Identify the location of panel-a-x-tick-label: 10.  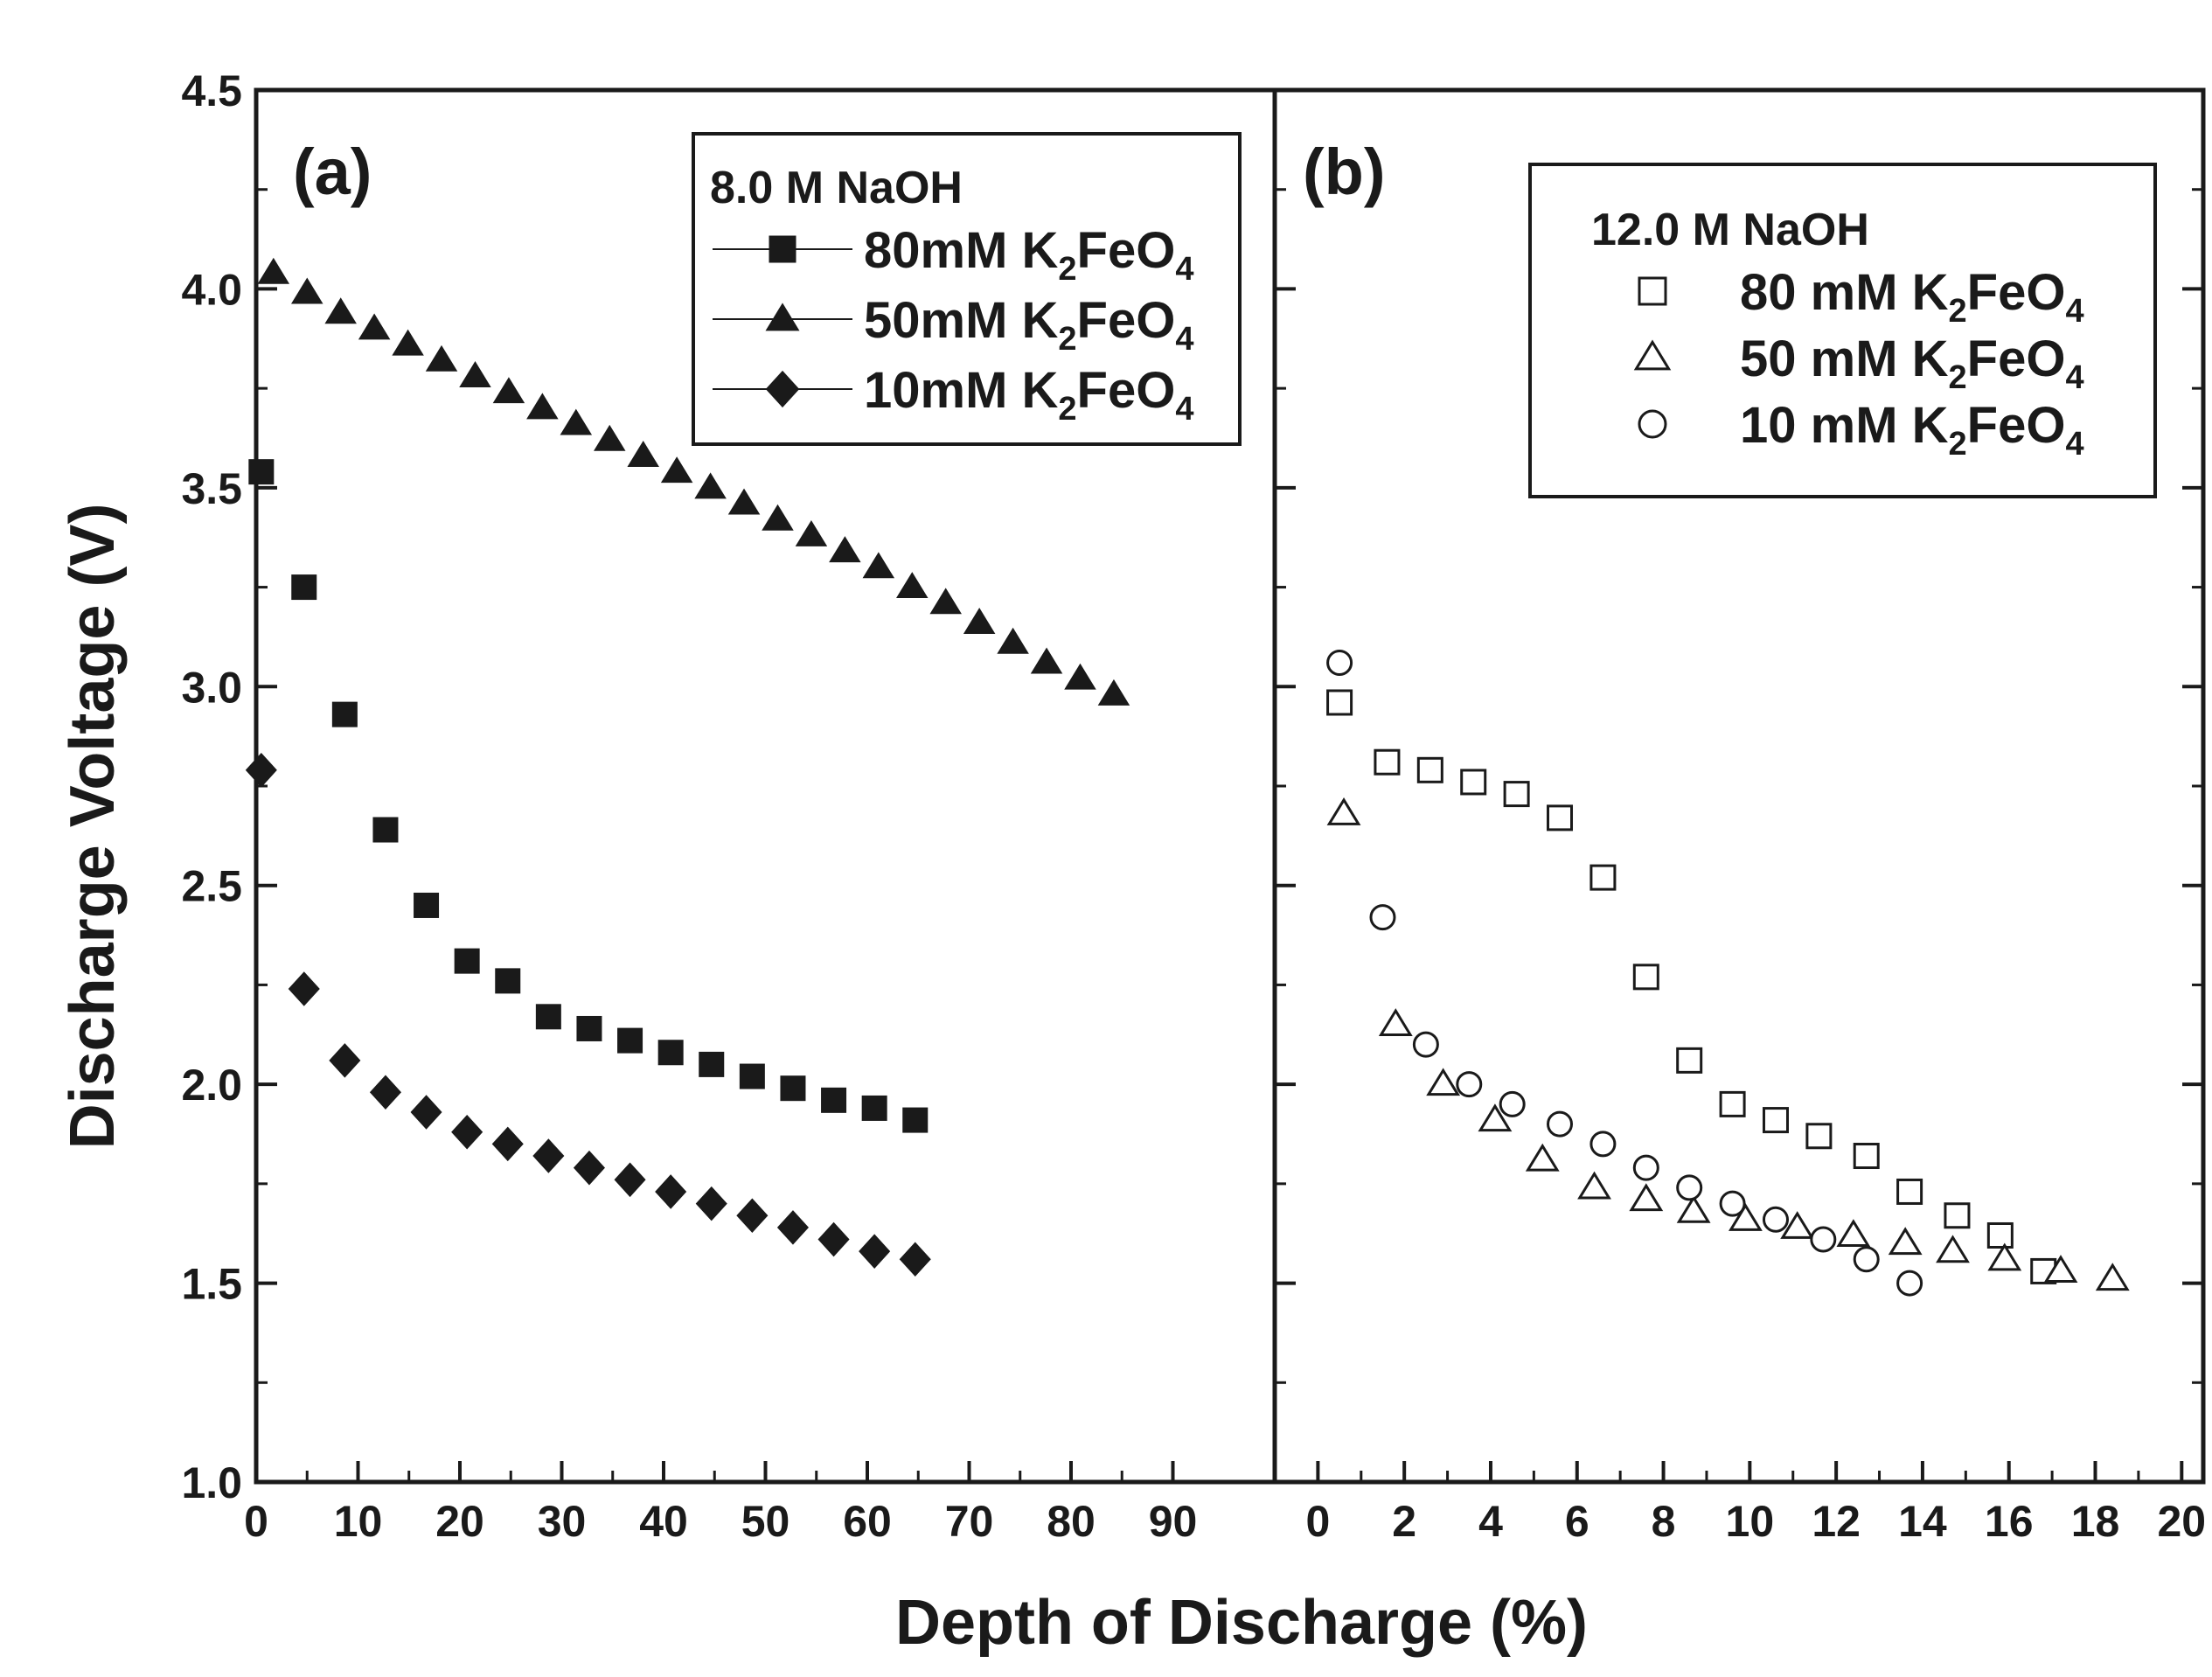
(358, 1521).